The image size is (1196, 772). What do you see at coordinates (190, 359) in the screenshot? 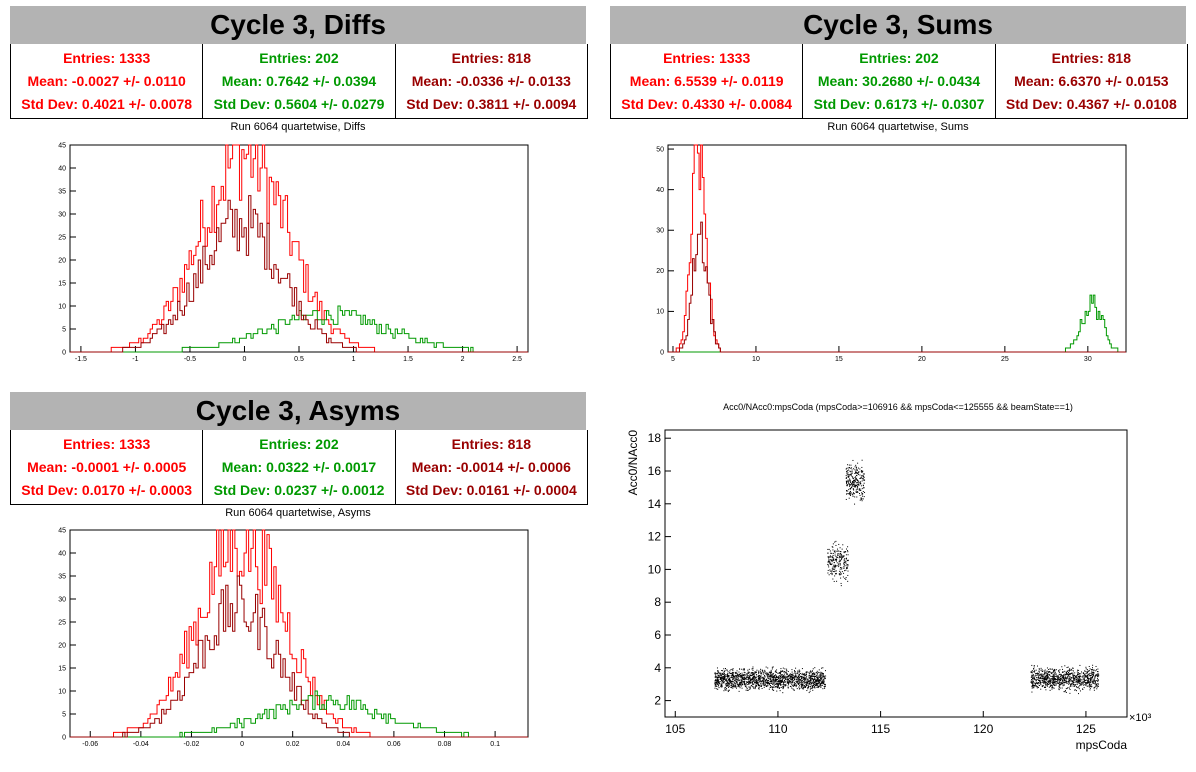
I see `x-tick-label: -0.5` at bounding box center [190, 359].